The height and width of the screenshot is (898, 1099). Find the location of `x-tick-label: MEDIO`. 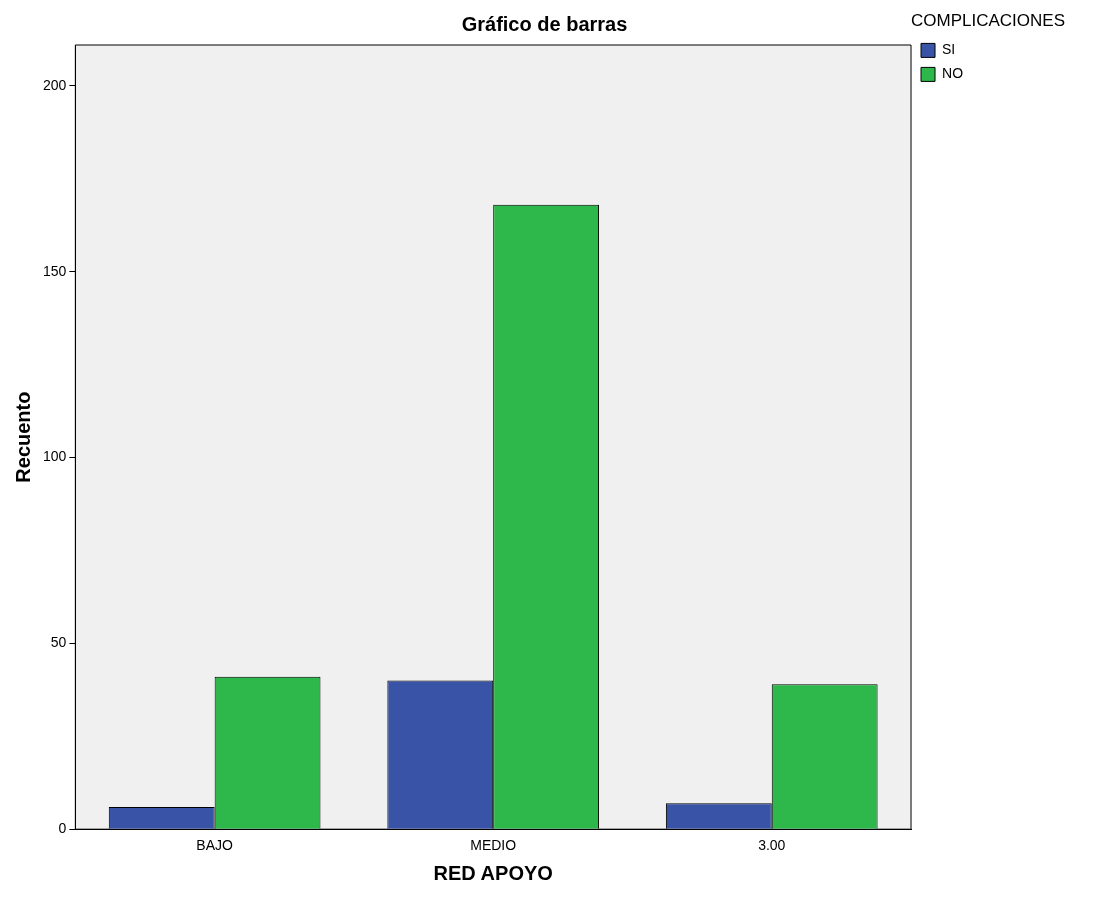

x-tick-label: MEDIO is located at coordinates (493, 845).